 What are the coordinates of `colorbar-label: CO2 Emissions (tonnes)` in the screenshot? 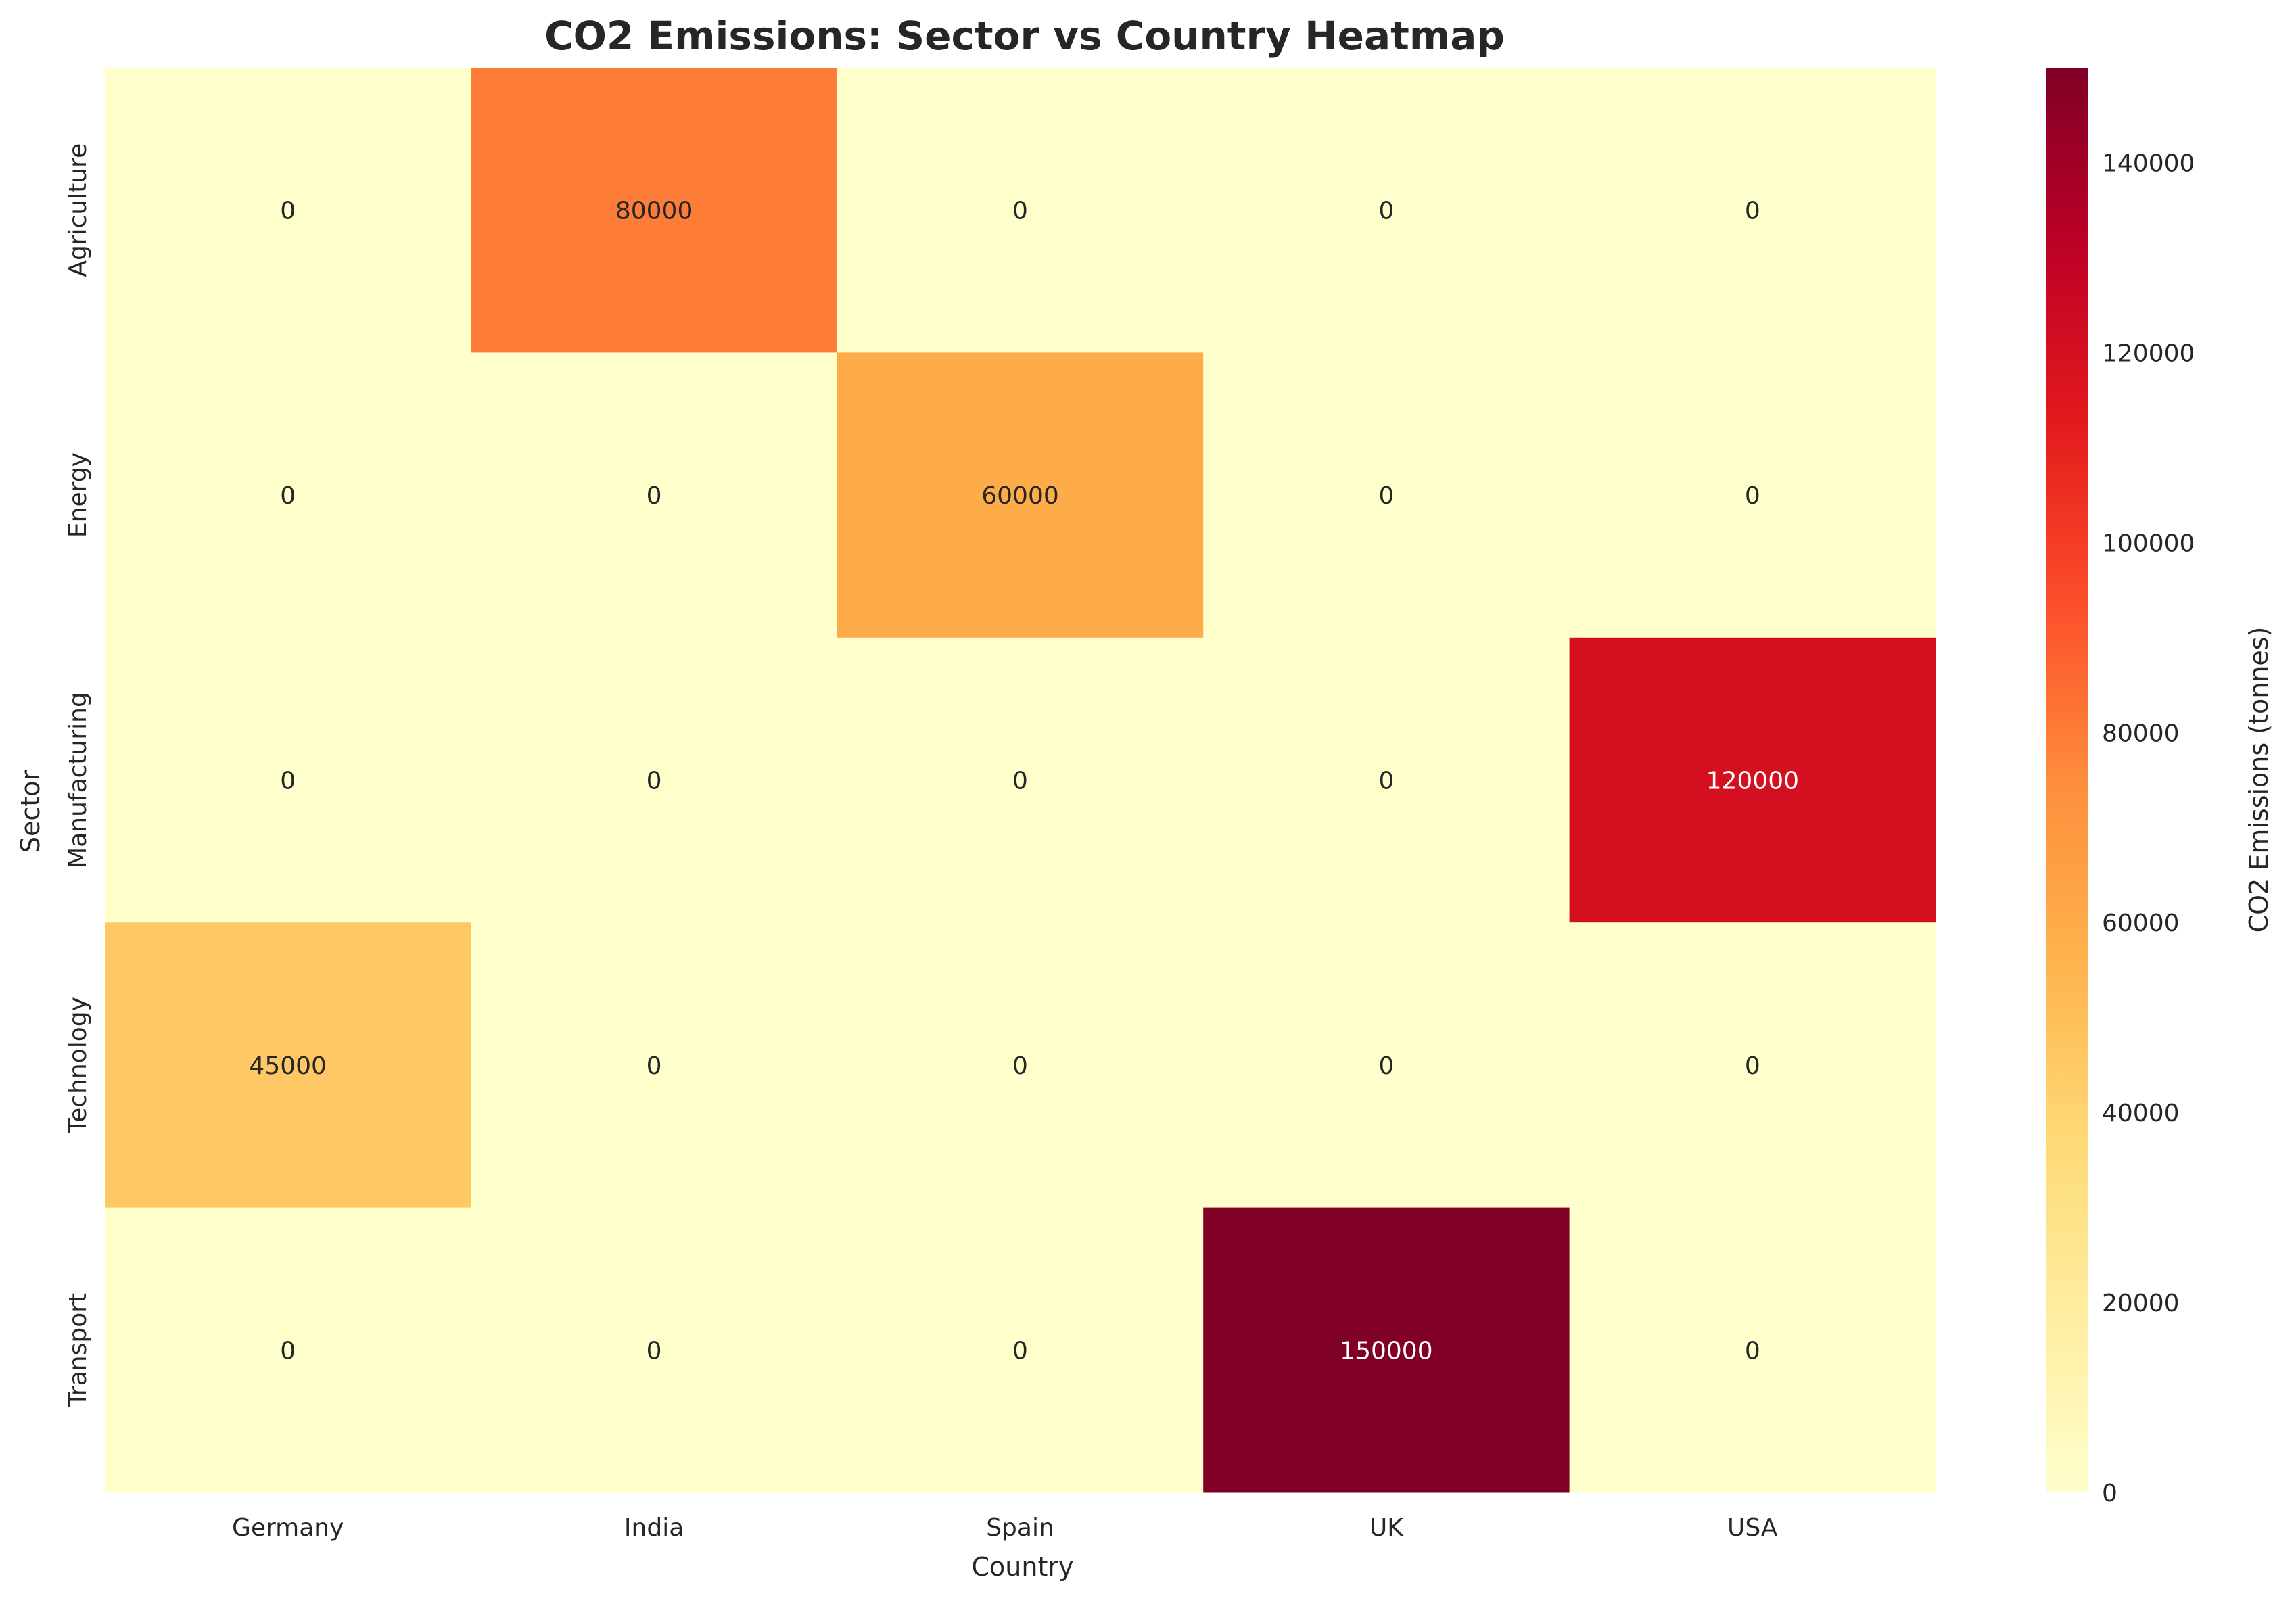 It's located at (2259, 780).